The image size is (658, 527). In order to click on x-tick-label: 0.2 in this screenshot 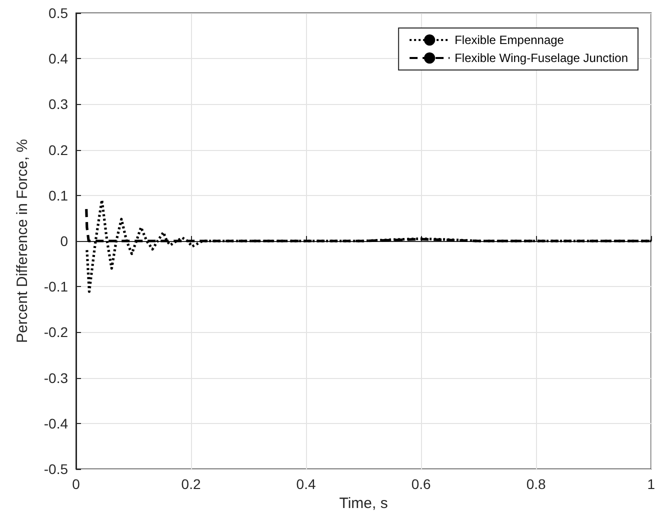, I will do `click(191, 484)`.